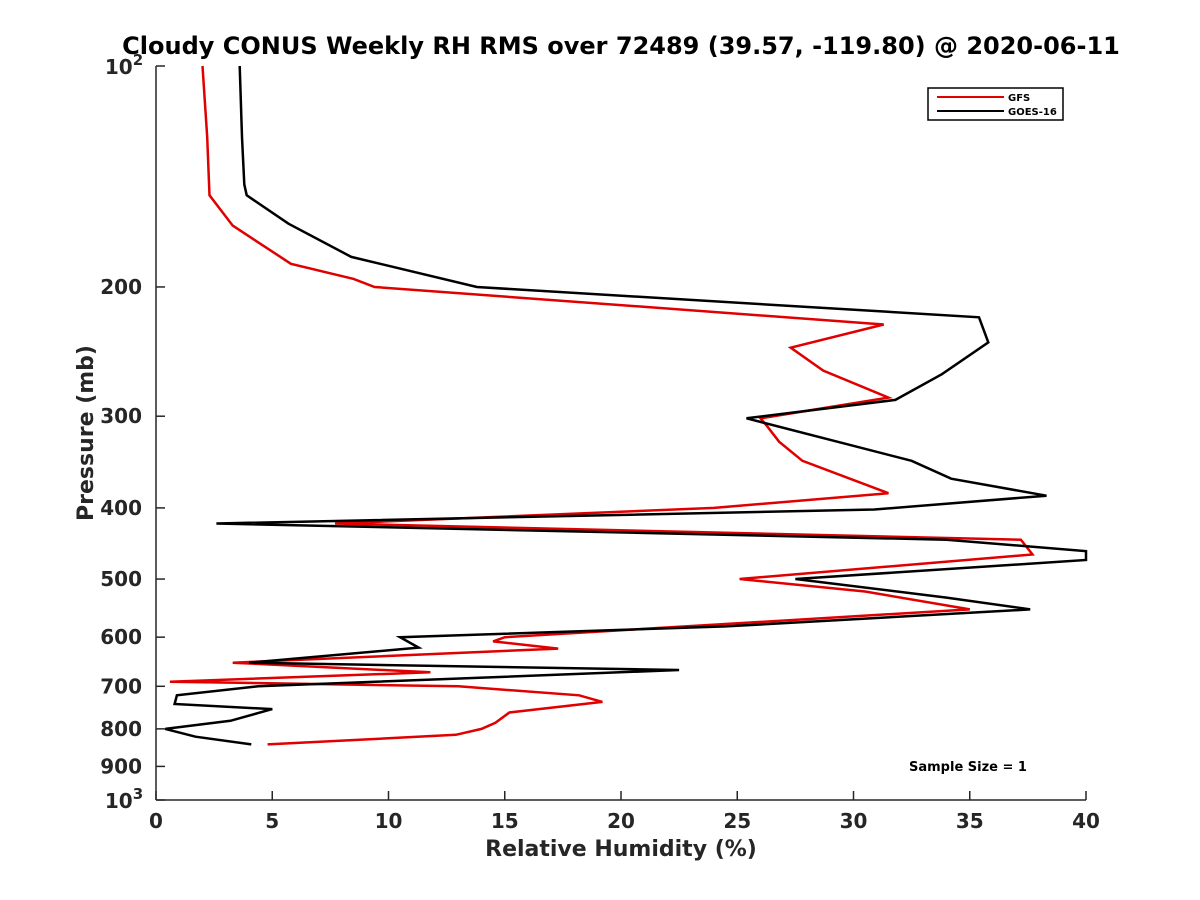  I want to click on sample-size-annotation: Sample Size = 1, so click(968, 767).